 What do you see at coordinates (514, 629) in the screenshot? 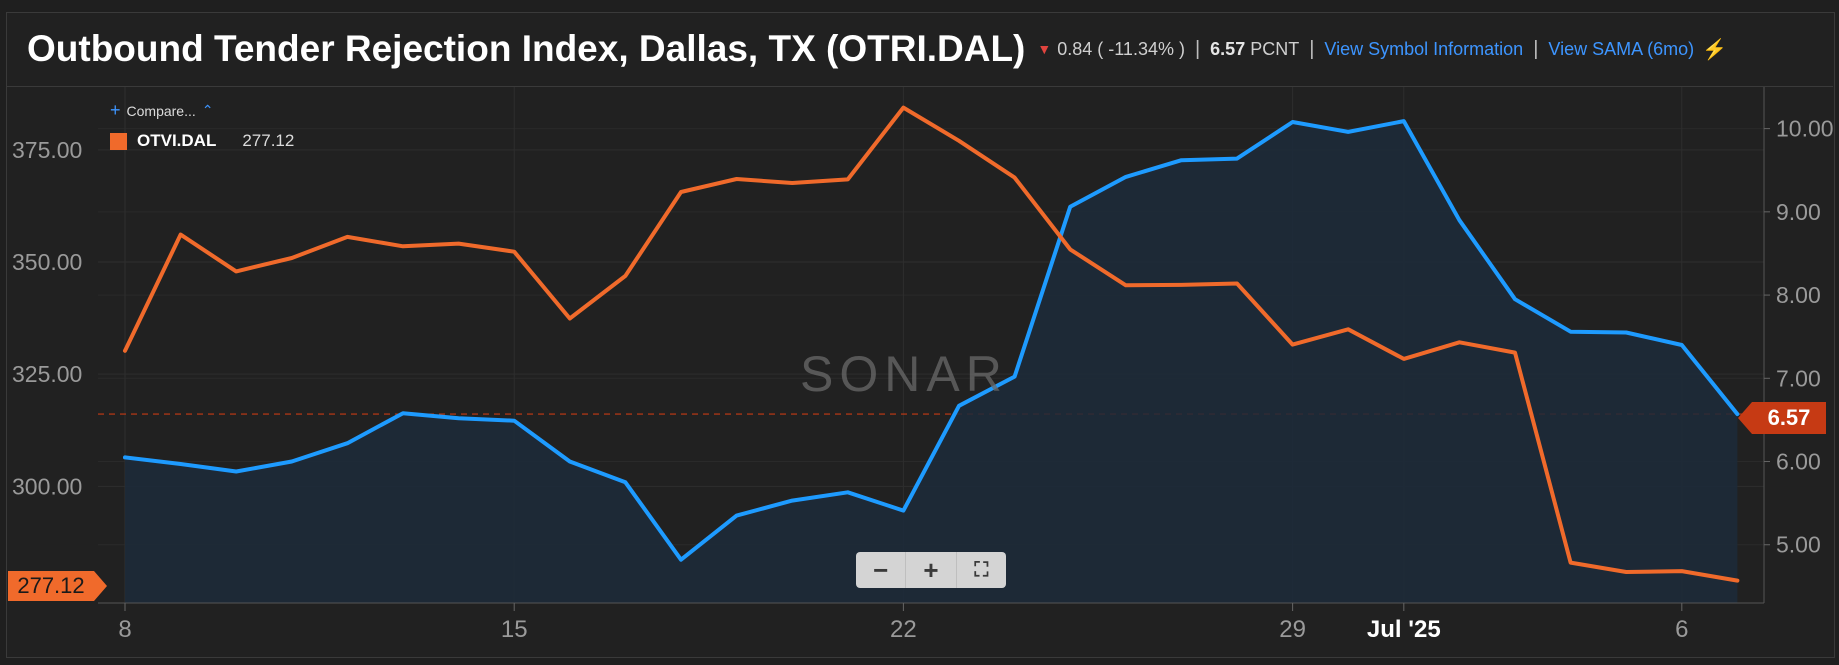
I see `x-tick-label: 15` at bounding box center [514, 629].